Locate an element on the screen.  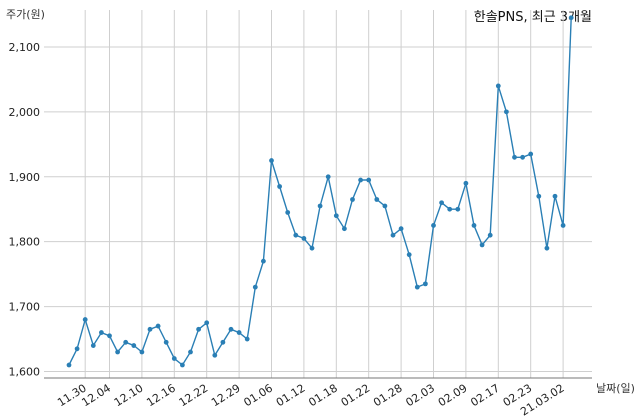
chart-title: 한솔PNS, 최근 3개월 is located at coordinates (533, 17).